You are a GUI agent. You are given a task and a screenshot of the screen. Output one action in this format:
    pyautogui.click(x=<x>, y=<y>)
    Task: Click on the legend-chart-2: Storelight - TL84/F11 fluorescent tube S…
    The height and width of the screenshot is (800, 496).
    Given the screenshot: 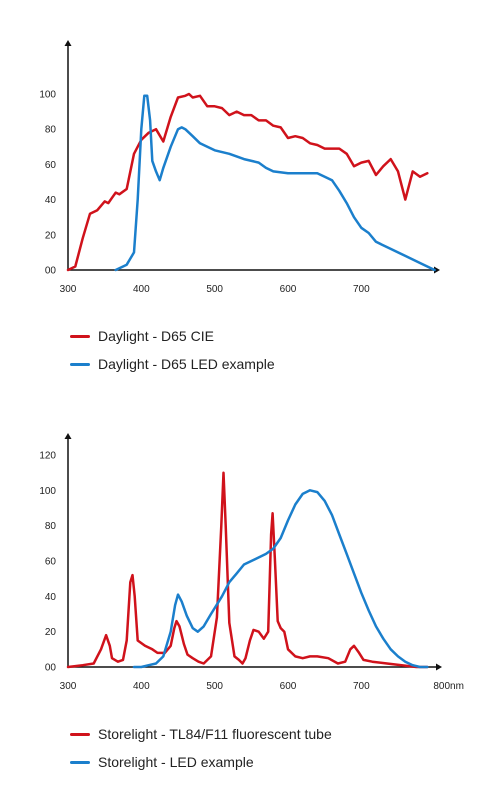 What is the action you would take?
    pyautogui.click(x=201, y=748)
    